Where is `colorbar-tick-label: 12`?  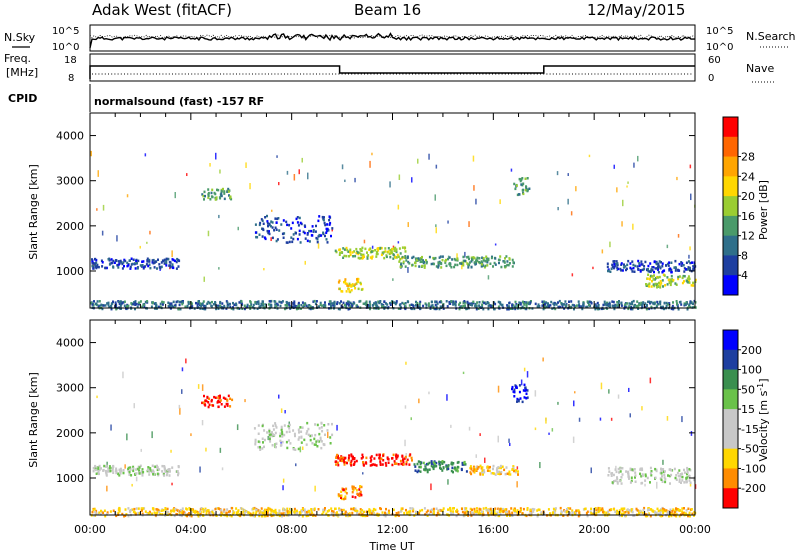
colorbar-tick-label: 12 is located at coordinates (748, 236).